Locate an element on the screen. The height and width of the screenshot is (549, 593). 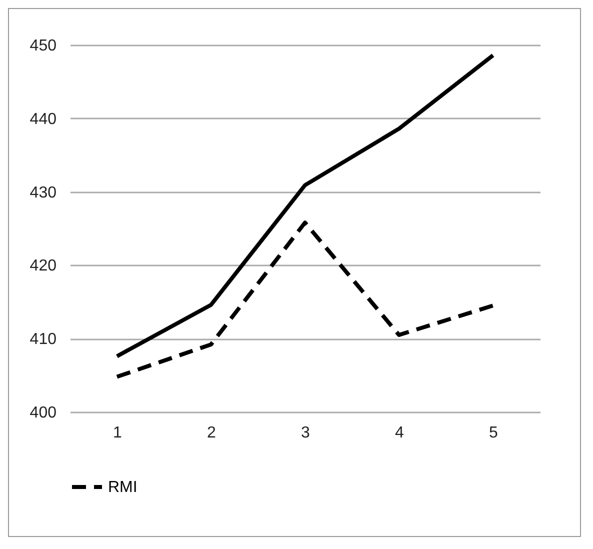
x-tick-label: 3 is located at coordinates (305, 433).